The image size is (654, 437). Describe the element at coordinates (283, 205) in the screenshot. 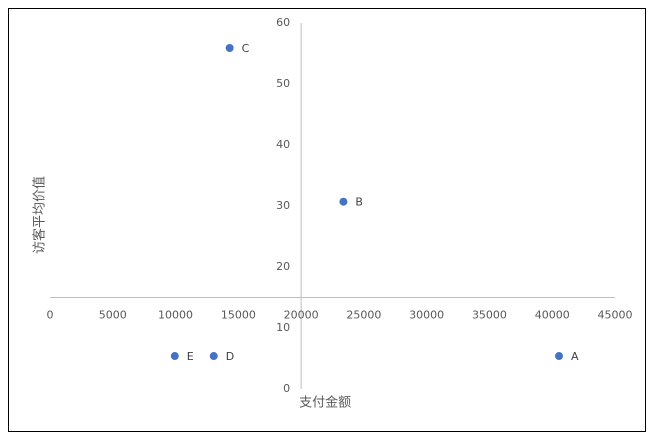

I see `y-tick-label: 30` at that location.